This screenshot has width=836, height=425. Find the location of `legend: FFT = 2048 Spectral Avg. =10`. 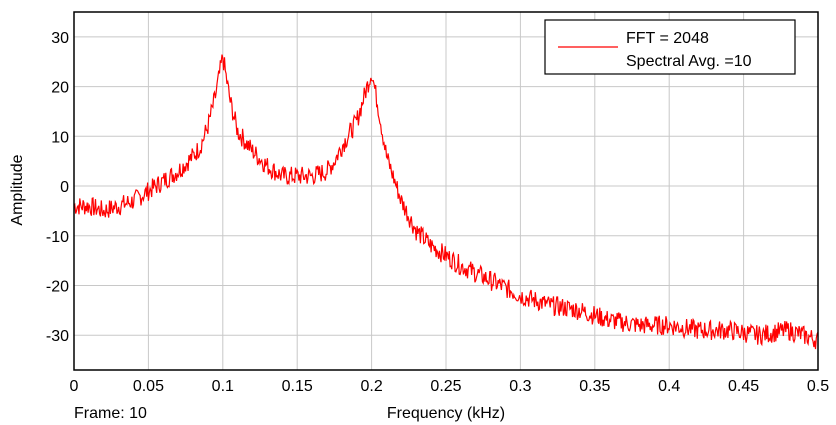

legend: FFT = 2048 Spectral Avg. =10 is located at coordinates (670, 47).